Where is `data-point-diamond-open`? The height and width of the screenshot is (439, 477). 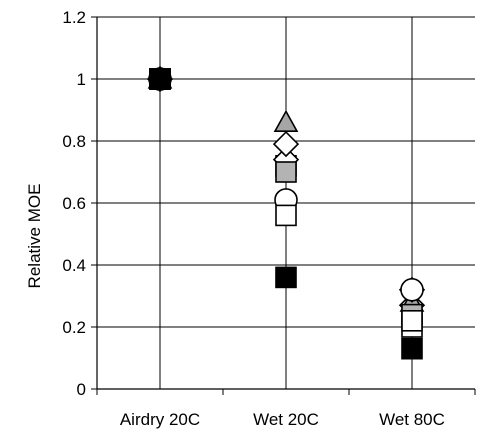 data-point-diamond-open is located at coordinates (286, 144).